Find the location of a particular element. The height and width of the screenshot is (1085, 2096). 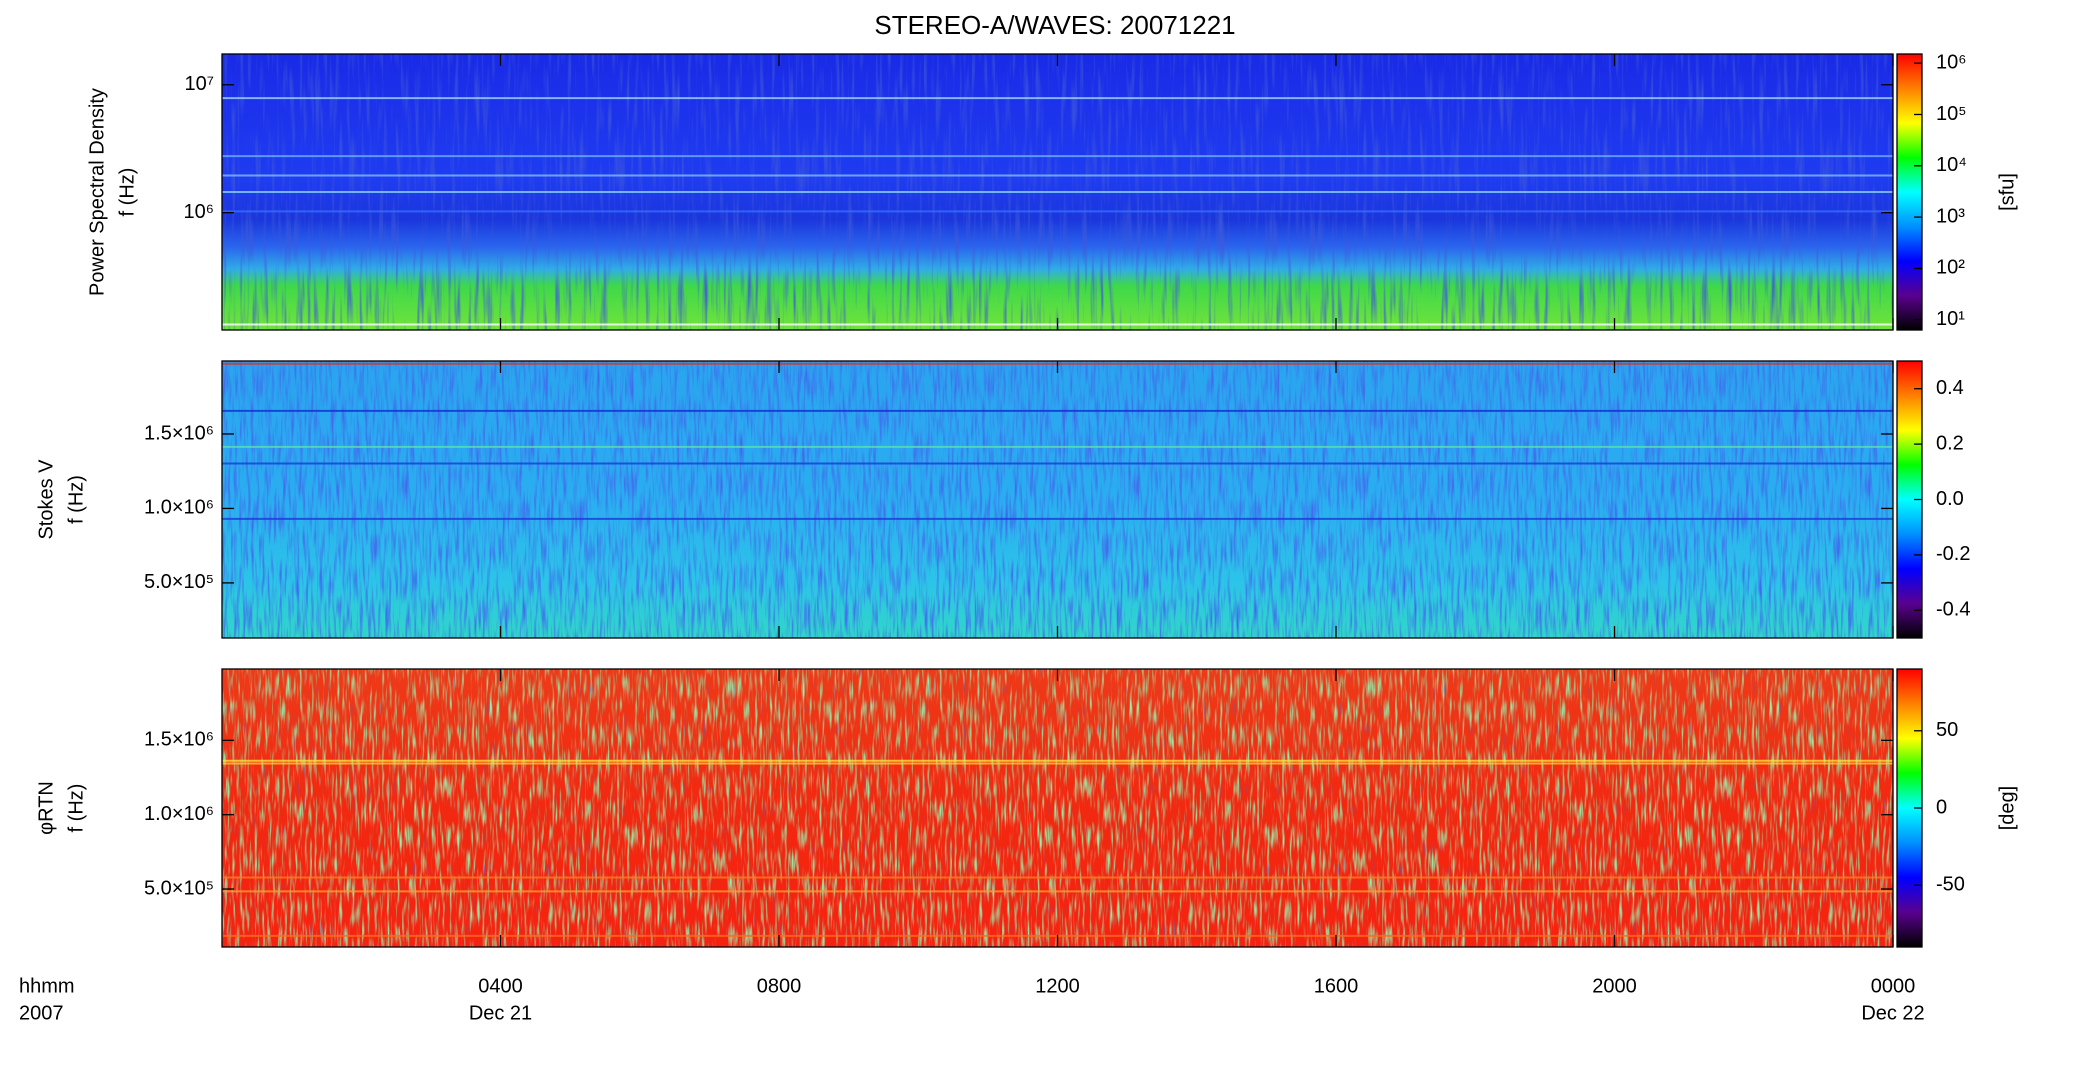

colorbar-tick-label: 50 is located at coordinates (1947, 730).